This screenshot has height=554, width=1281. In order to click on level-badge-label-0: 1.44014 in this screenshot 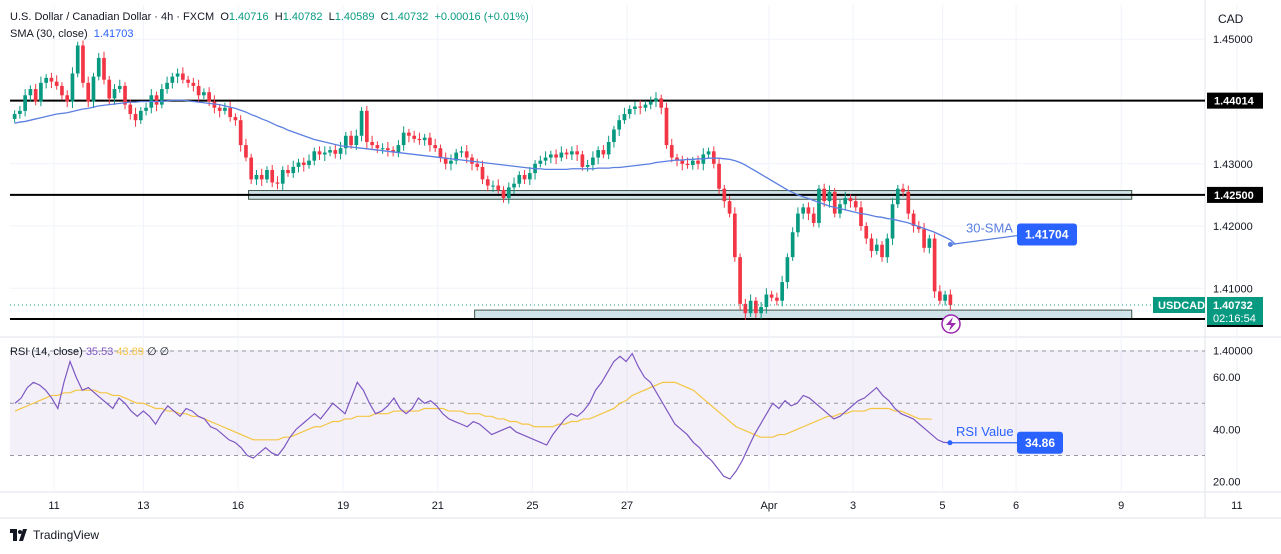, I will do `click(1234, 102)`.